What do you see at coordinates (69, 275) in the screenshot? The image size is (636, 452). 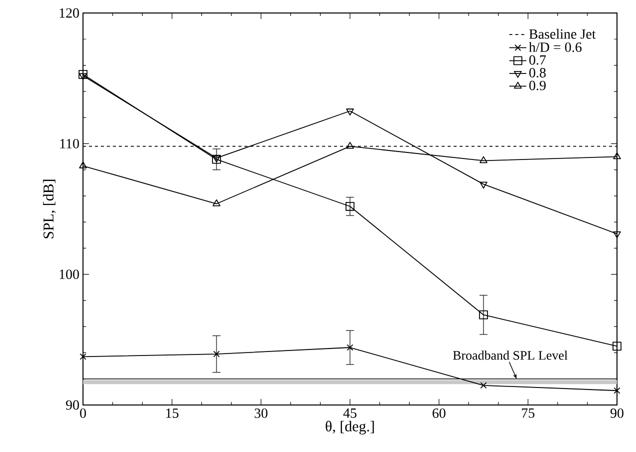 I see `y-tick-label: 100` at bounding box center [69, 275].